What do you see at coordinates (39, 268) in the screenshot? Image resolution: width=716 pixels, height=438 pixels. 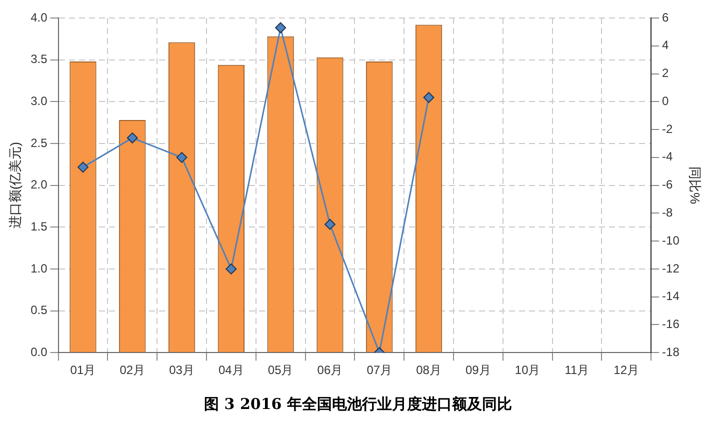 I see `y-tick-label: 1.0` at bounding box center [39, 268].